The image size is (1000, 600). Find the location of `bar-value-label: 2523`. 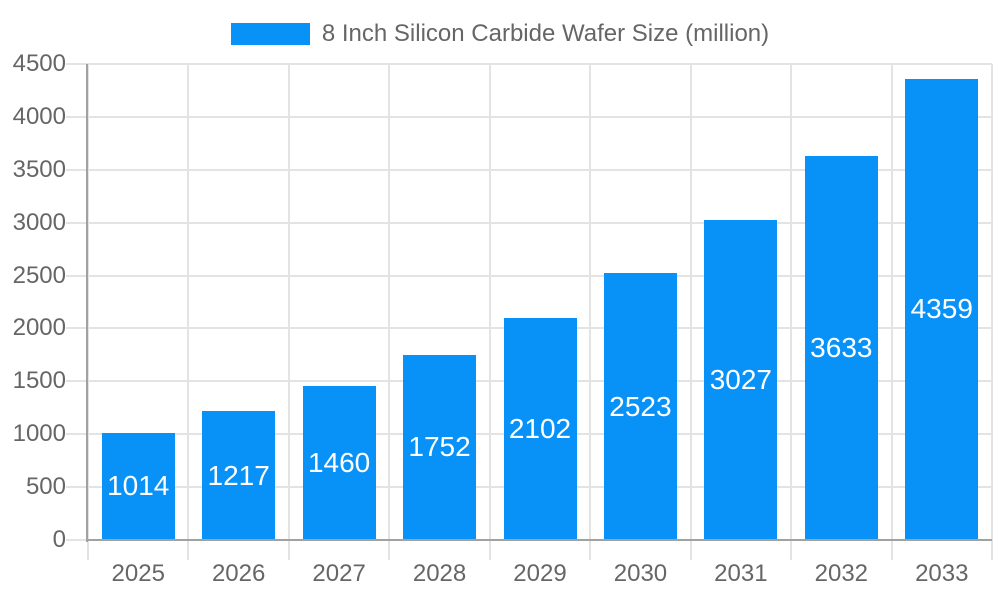

bar-value-label: 2523 is located at coordinates (640, 406).